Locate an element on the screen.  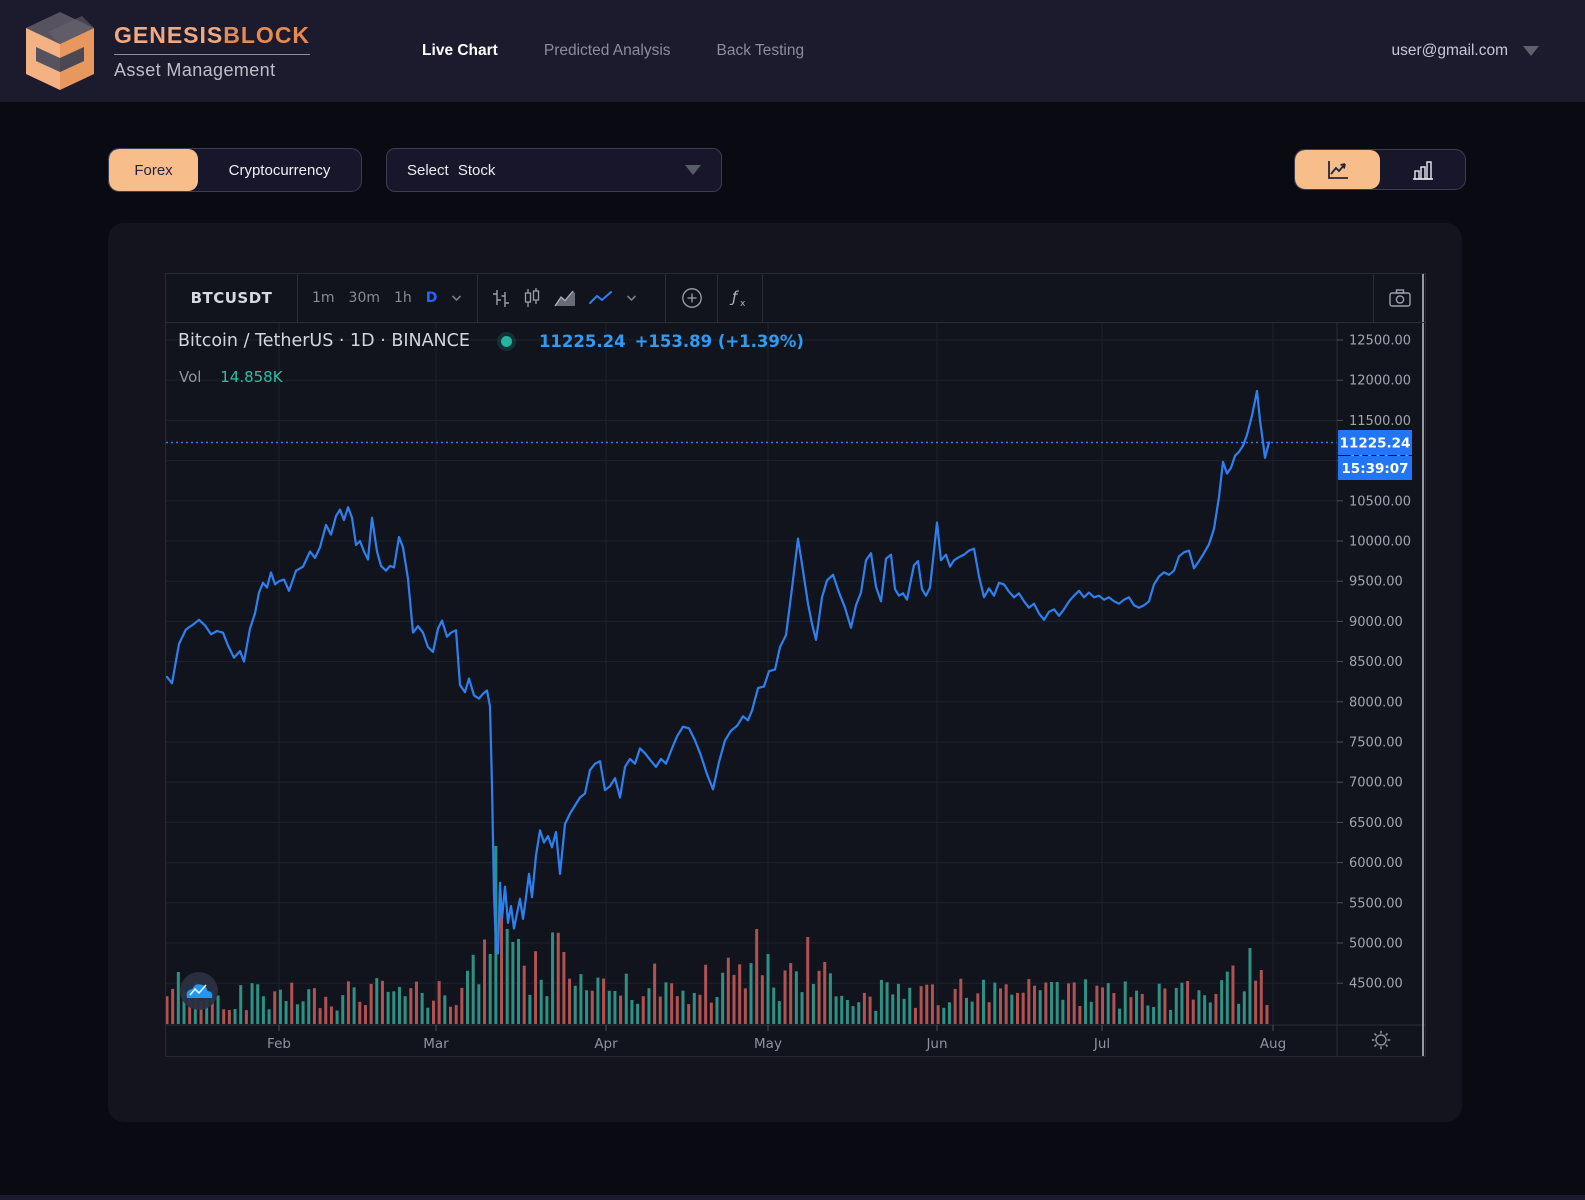
fx-indicator-icon: ƒ x is located at coordinates (737, 298).